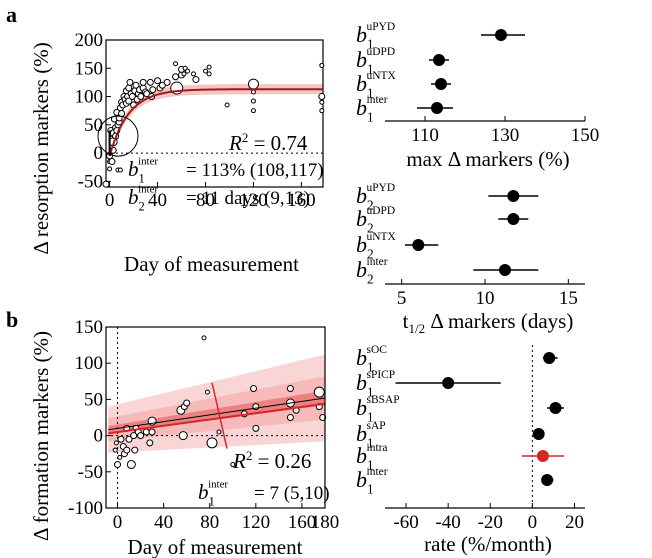  Describe the element at coordinates (93, 399) in the screenshot. I see `y-tick-label: 50` at that location.